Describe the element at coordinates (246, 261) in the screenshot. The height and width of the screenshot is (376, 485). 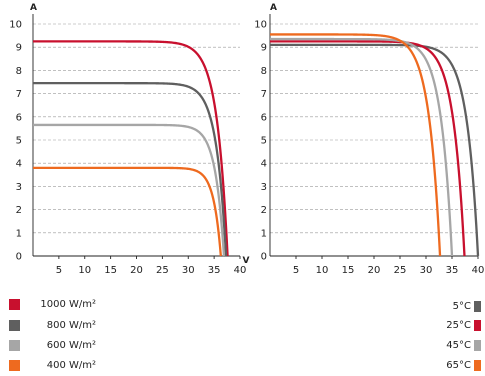
I see `x-axis-unit: V` at that location.